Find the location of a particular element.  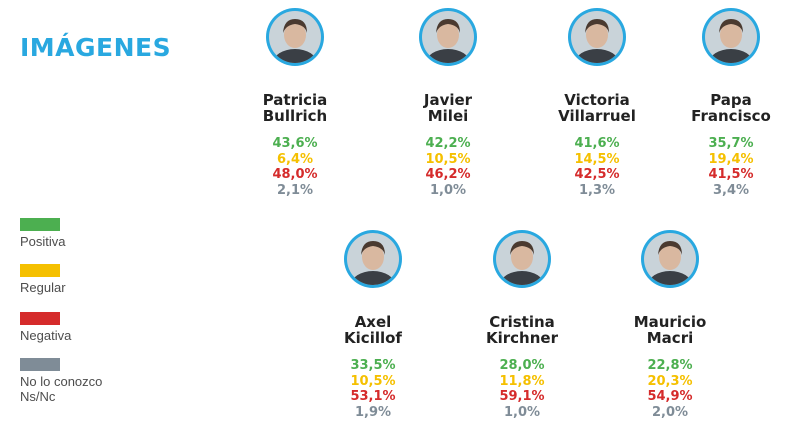

value-regular: 20,3% is located at coordinates (670, 381).